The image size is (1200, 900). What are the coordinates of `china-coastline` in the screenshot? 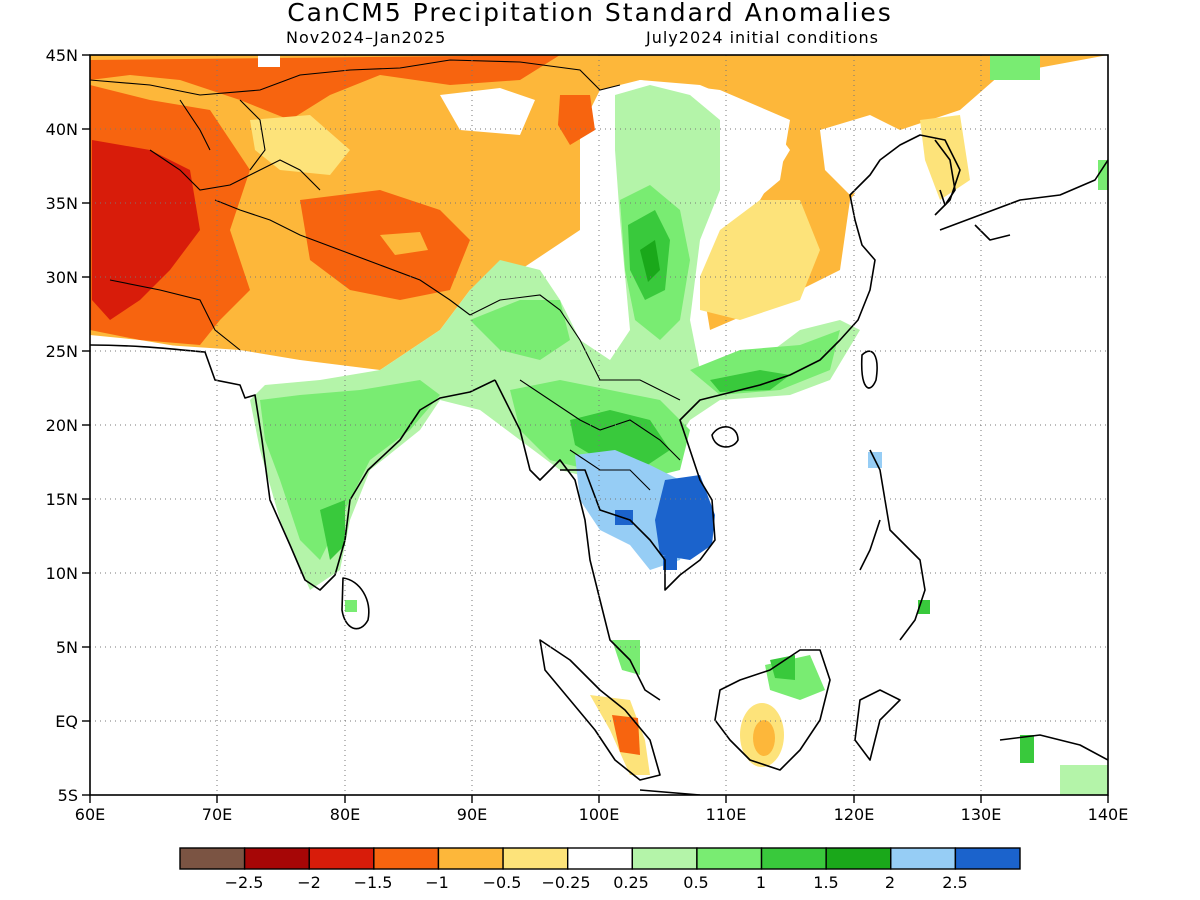 It's located at (840, 265).